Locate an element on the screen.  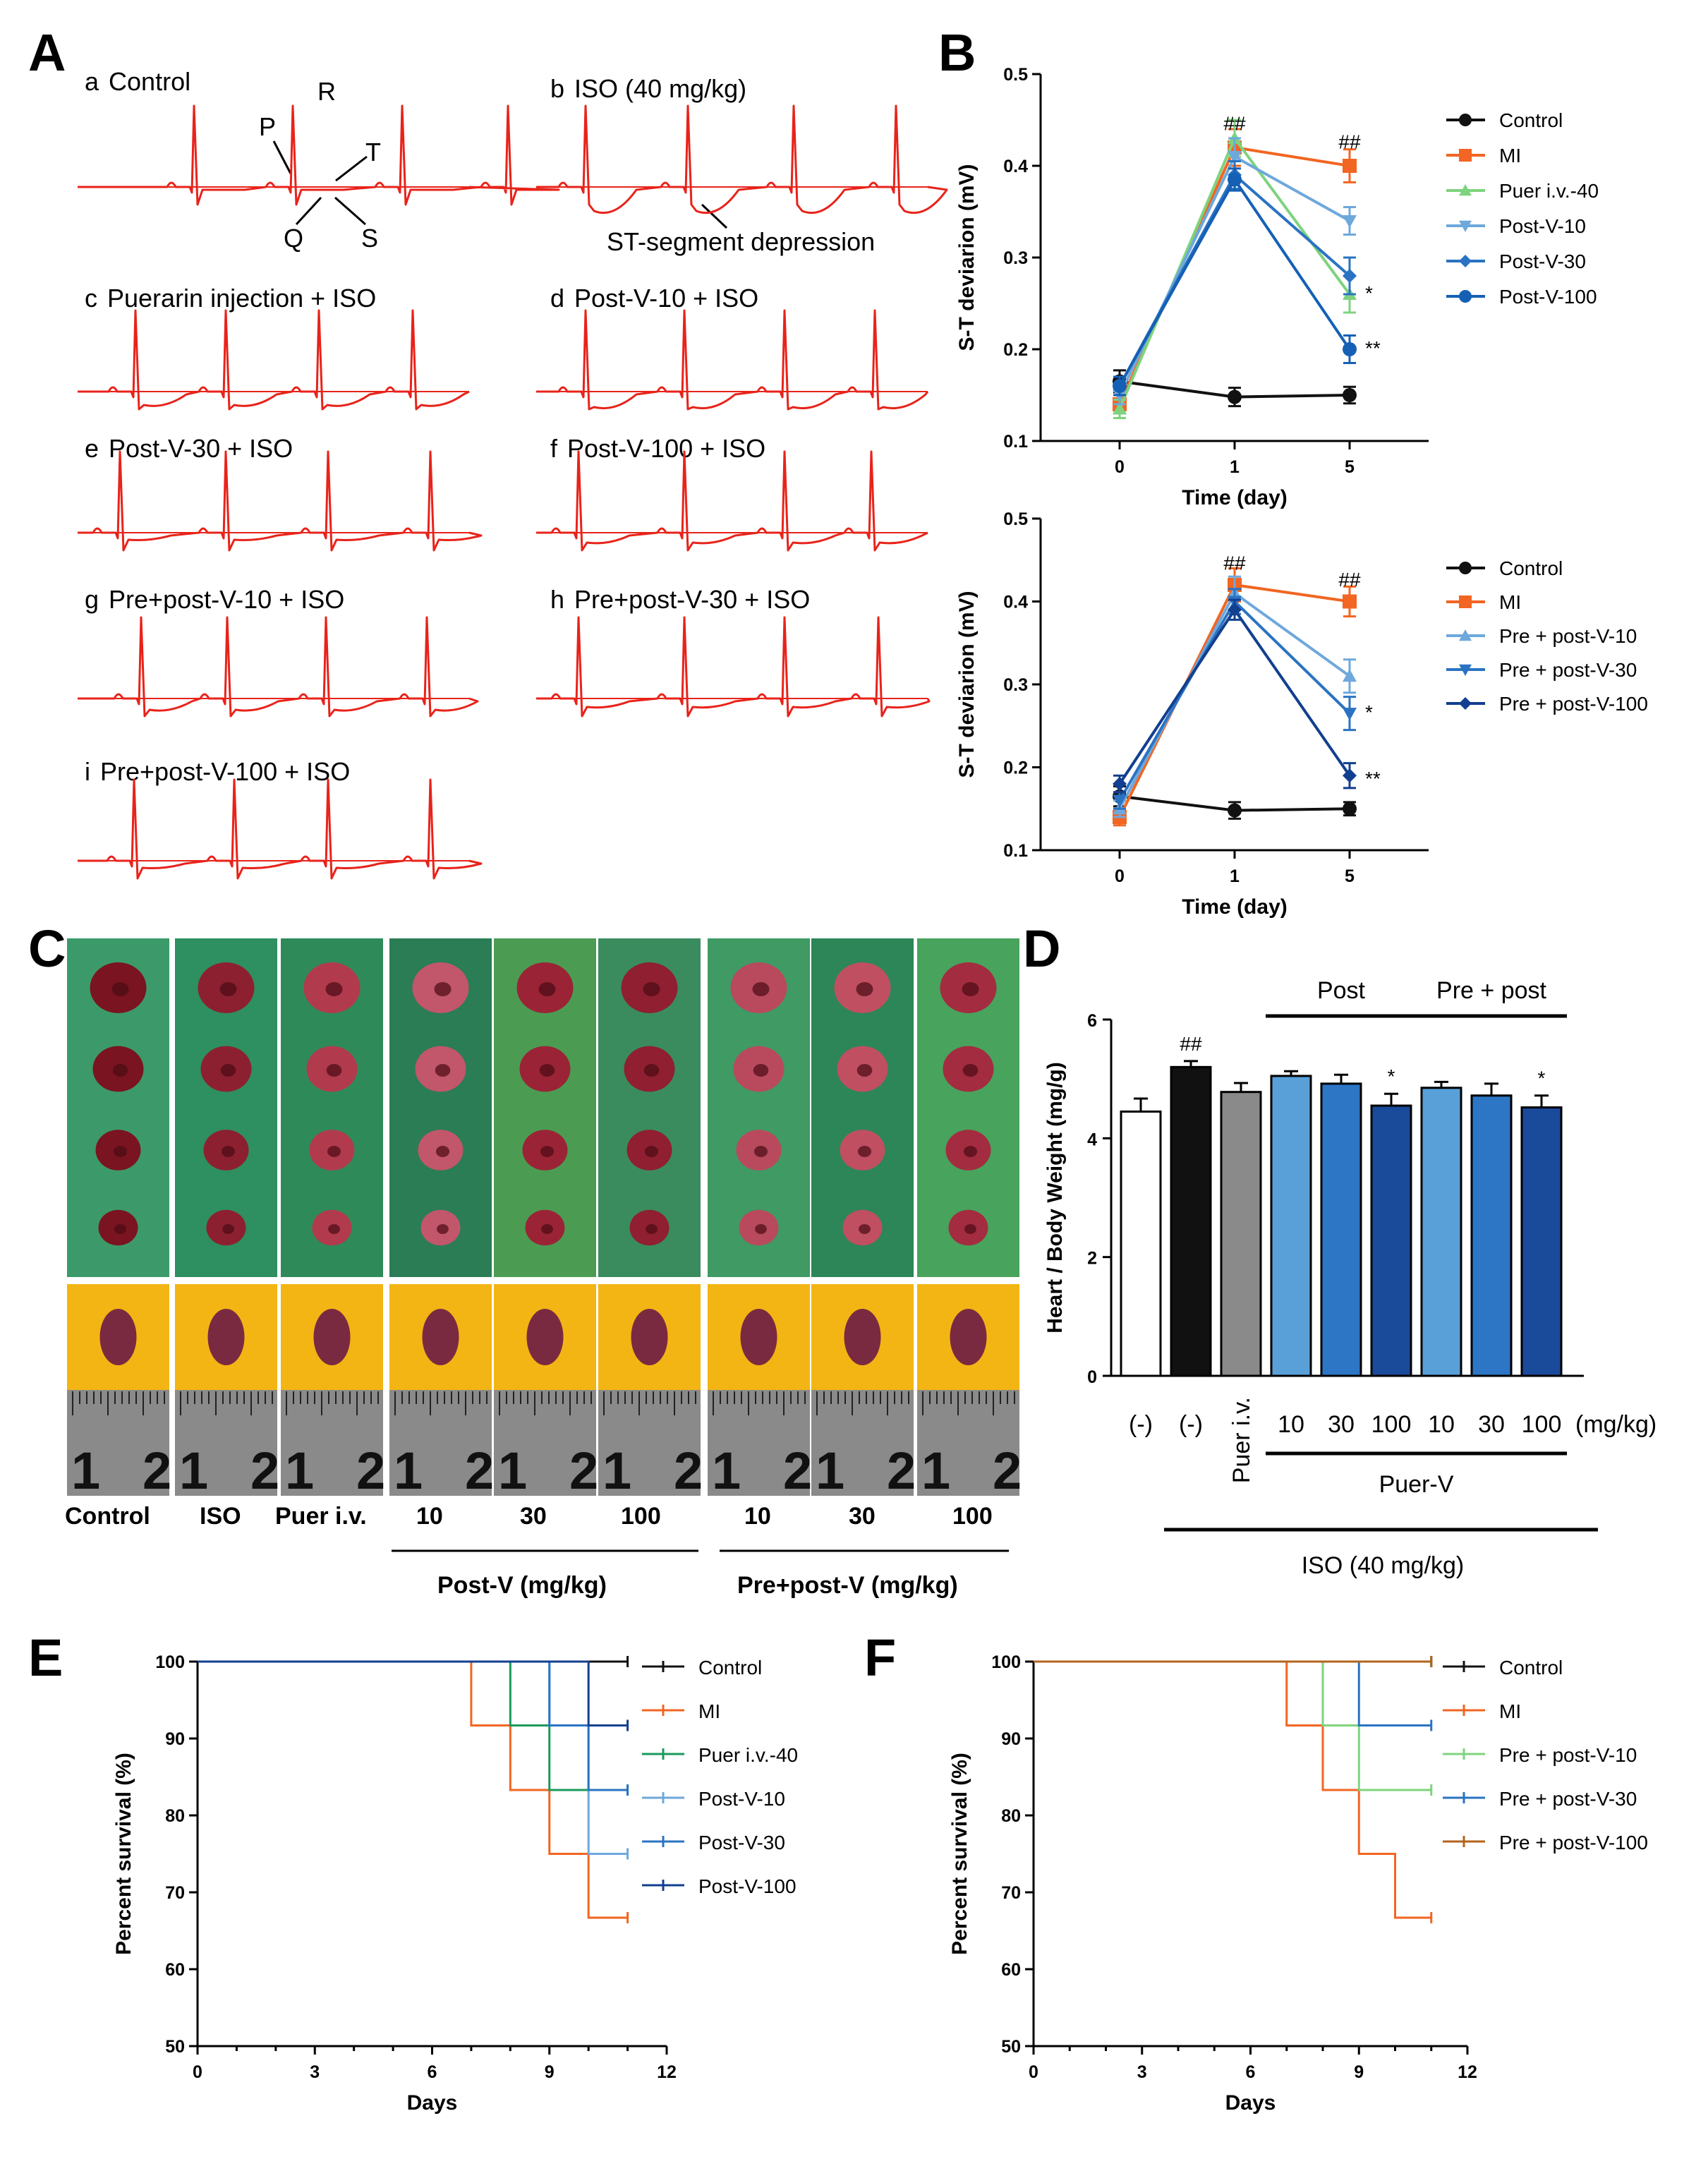
ecg-title-c: c Puerarin injection + ISO is located at coordinates (230, 298).